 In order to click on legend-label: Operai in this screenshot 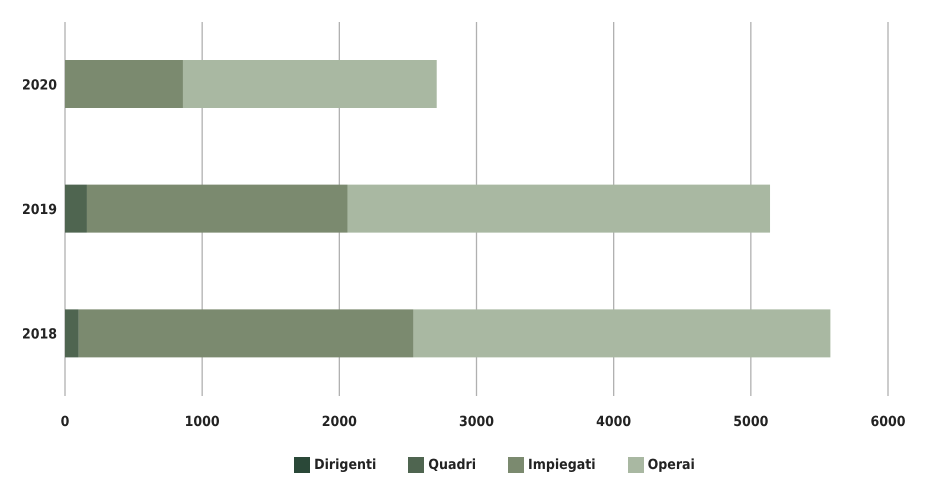, I will do `click(671, 465)`.